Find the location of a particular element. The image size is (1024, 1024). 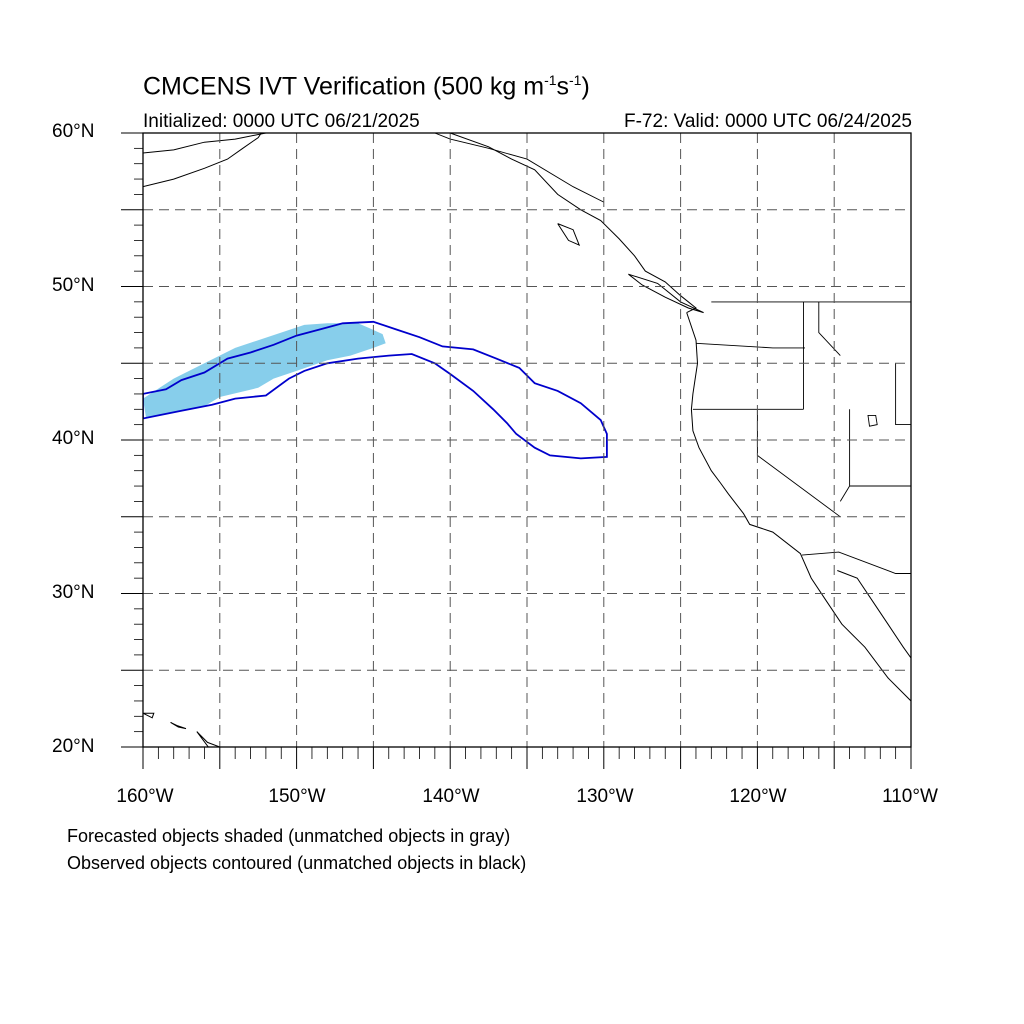

lon-label-110w: 110°W is located at coordinates (910, 796).